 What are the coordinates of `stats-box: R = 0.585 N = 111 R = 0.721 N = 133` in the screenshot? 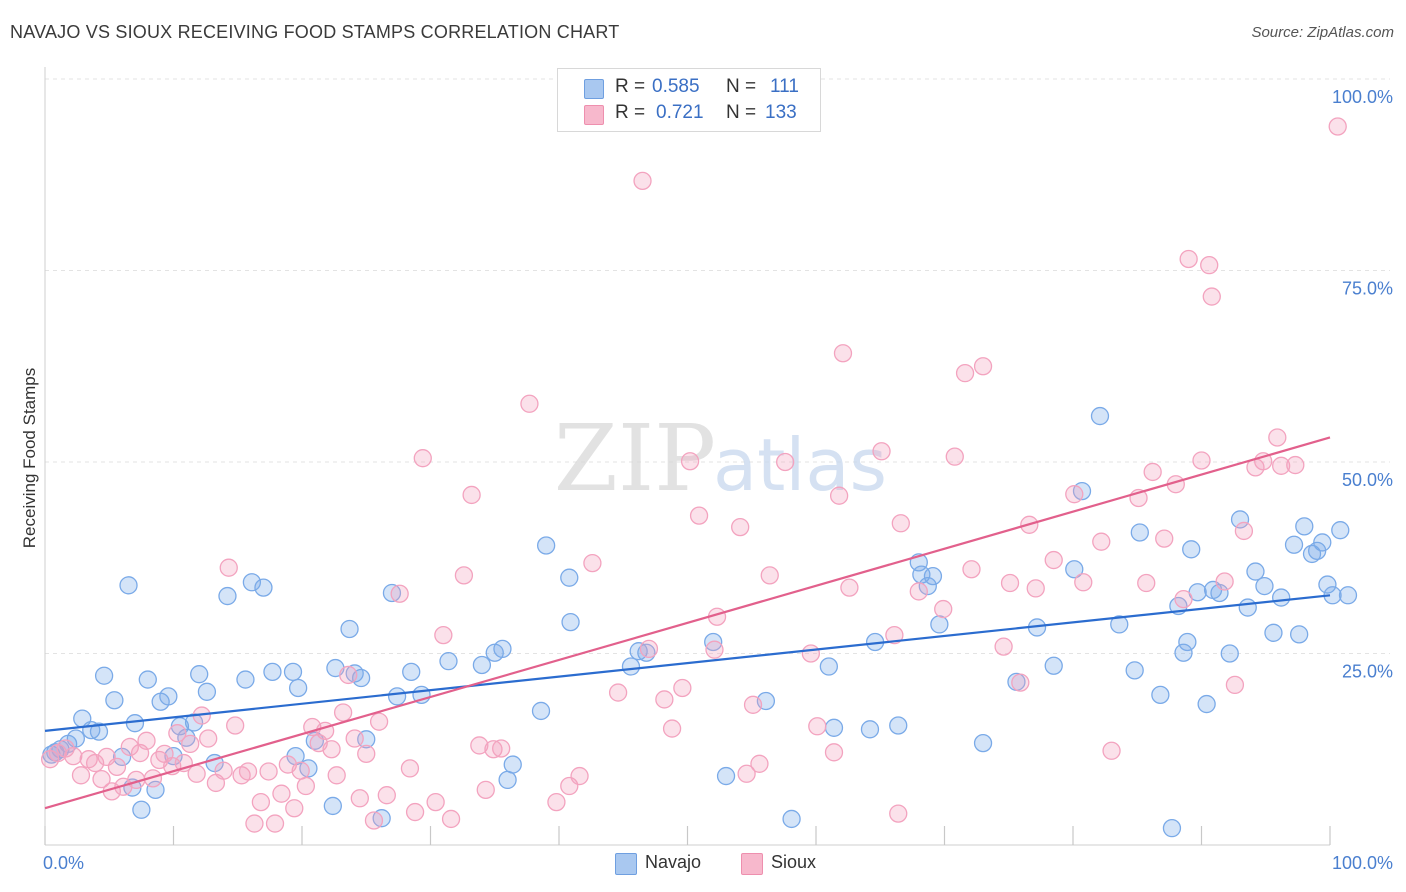 It's located at (689, 100).